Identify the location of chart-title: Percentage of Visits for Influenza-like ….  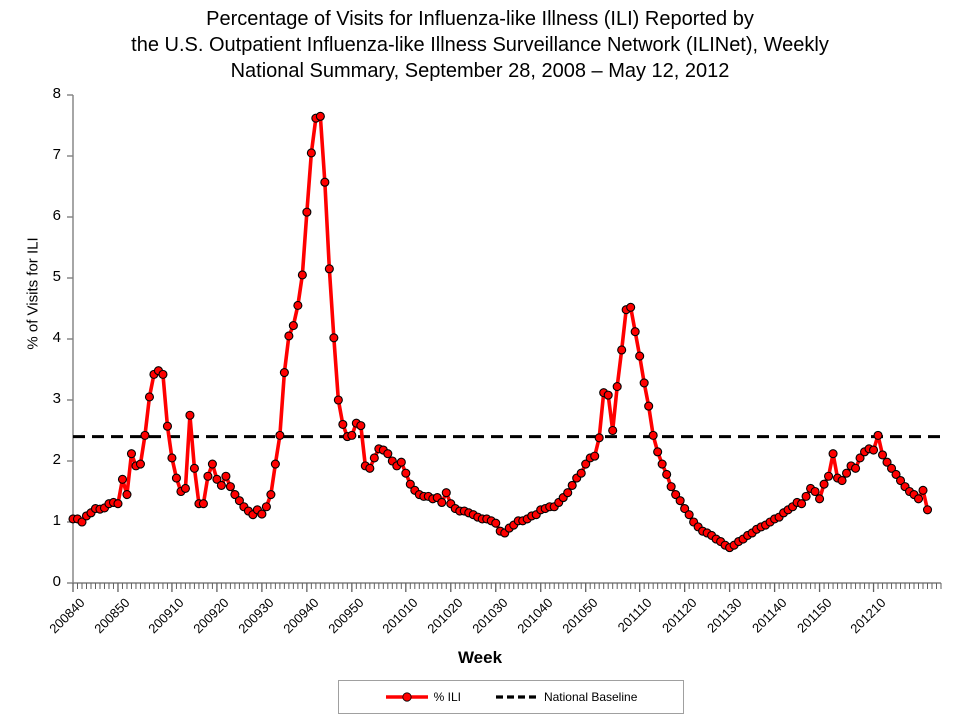
(480, 45).